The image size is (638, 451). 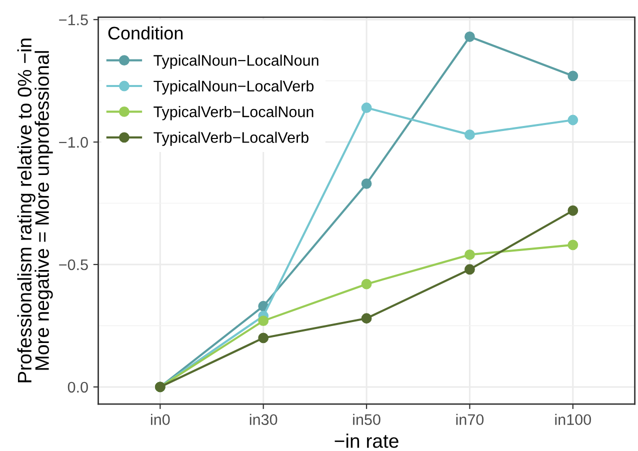 What do you see at coordinates (366, 441) in the screenshot?
I see `x-axis-title: −in rate` at bounding box center [366, 441].